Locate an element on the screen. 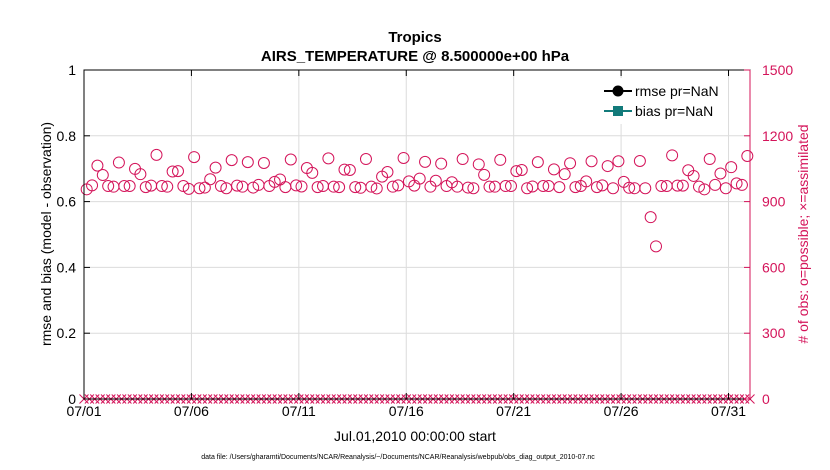 This screenshot has width=830, height=470. right-tick-label: 1500 is located at coordinates (777, 70).